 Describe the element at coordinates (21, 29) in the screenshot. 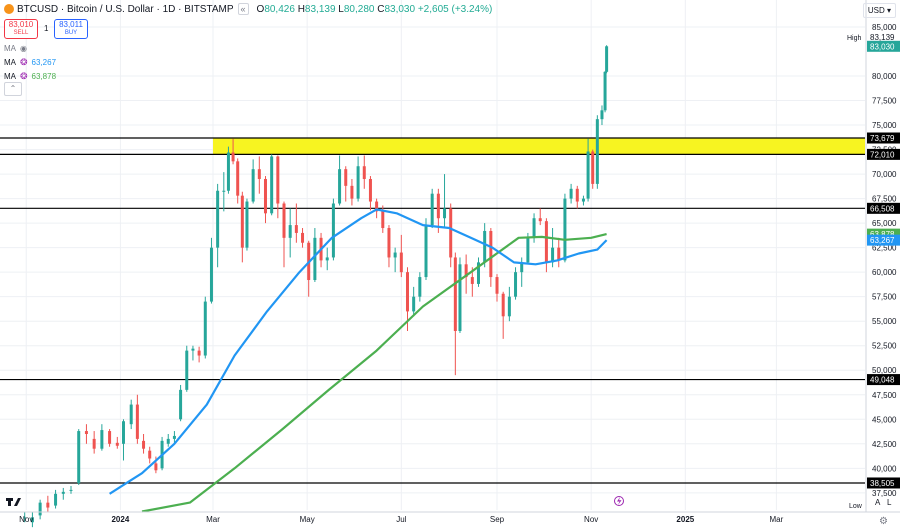

I see `sell-button: 83,010 SELL` at that location.